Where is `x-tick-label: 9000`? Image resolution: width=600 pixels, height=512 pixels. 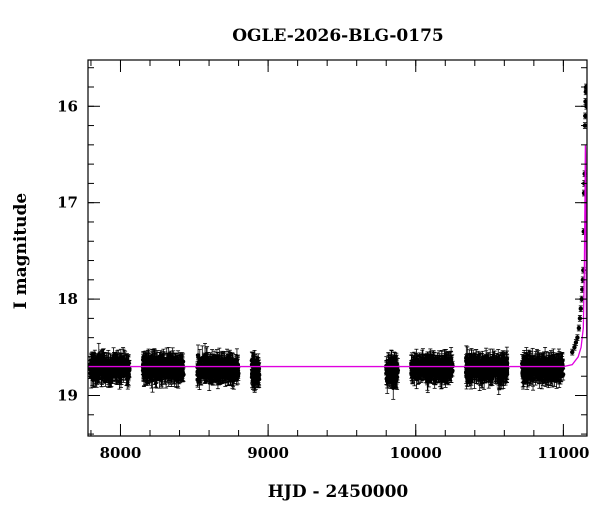
x-tick-label: 9000 is located at coordinates (268, 453).